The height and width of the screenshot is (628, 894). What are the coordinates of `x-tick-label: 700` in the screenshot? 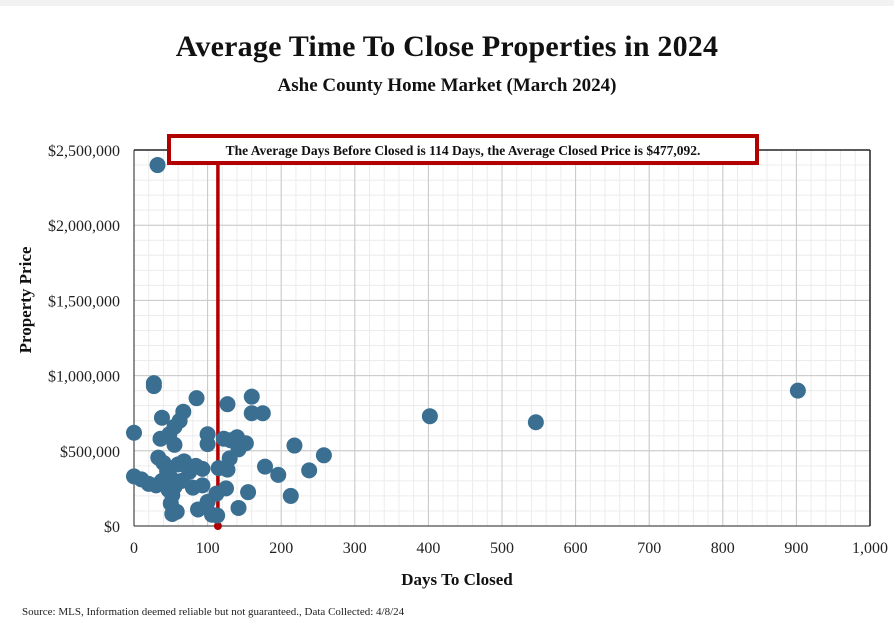 It's located at (649, 548).